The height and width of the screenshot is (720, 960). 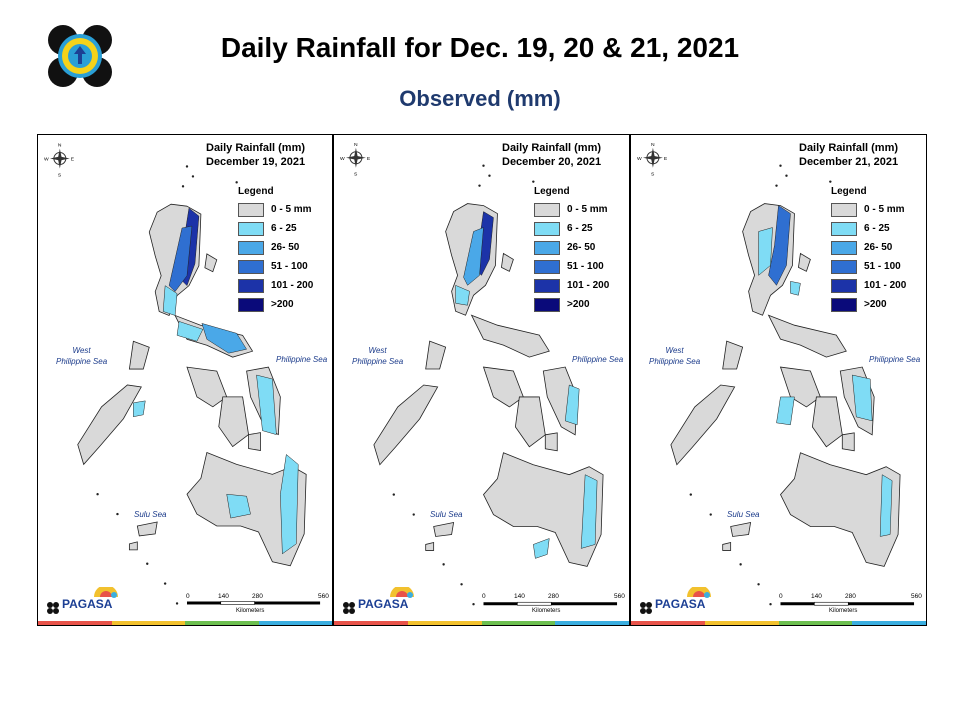 What do you see at coordinates (257, 596) in the screenshot?
I see `scale-tick-label: 280` at bounding box center [257, 596].